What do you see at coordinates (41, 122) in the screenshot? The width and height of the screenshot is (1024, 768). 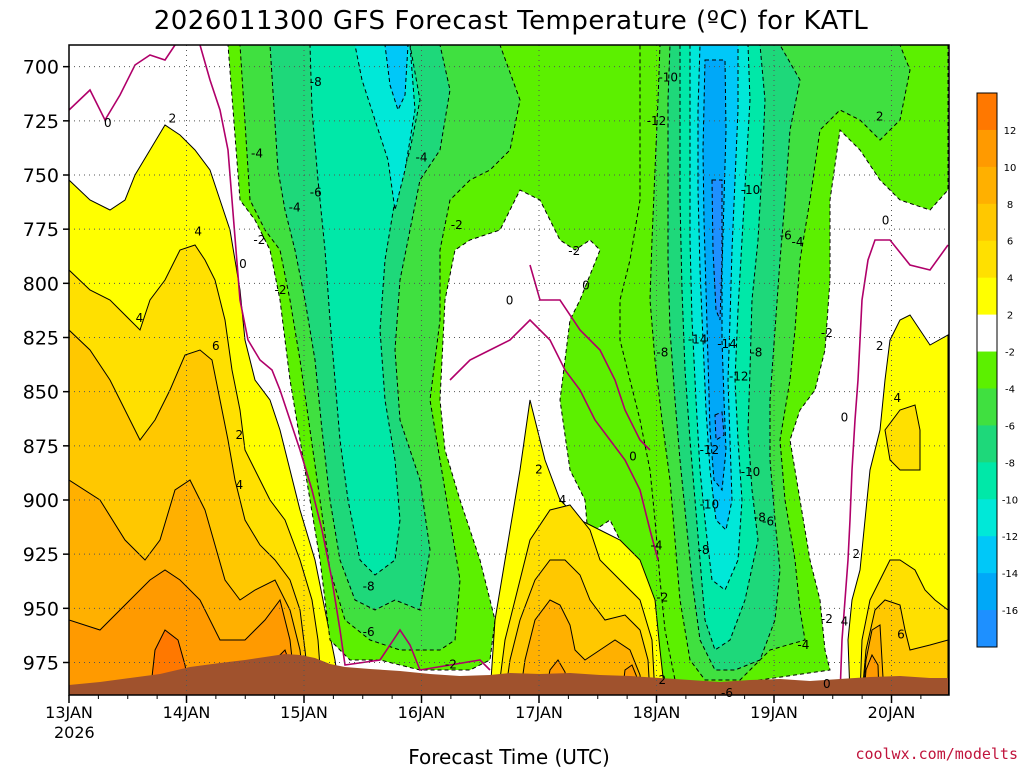 I see `y-tick-label: 725` at bounding box center [41, 122].